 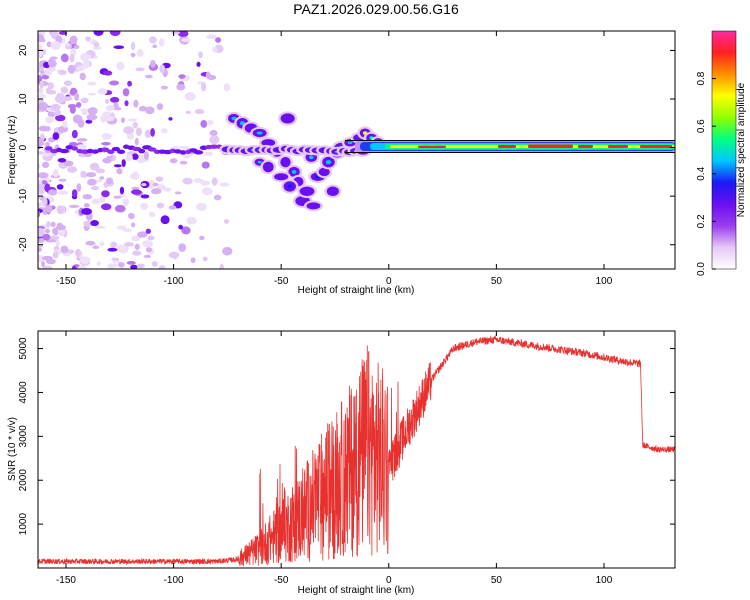 I want to click on x-tick-label: -50, so click(x=281, y=580).